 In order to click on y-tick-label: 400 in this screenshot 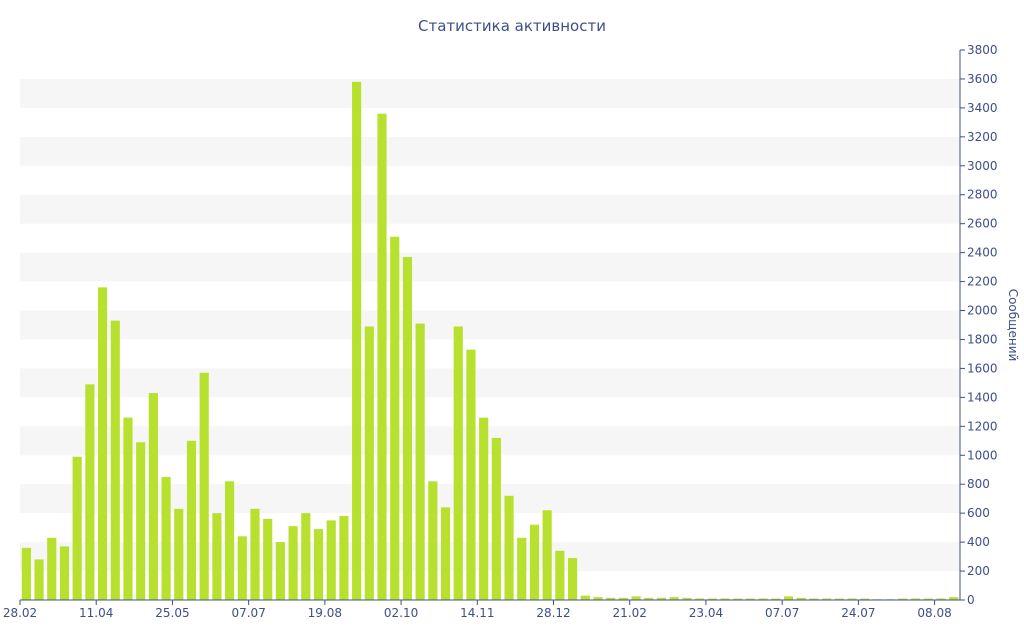, I will do `click(978, 542)`.